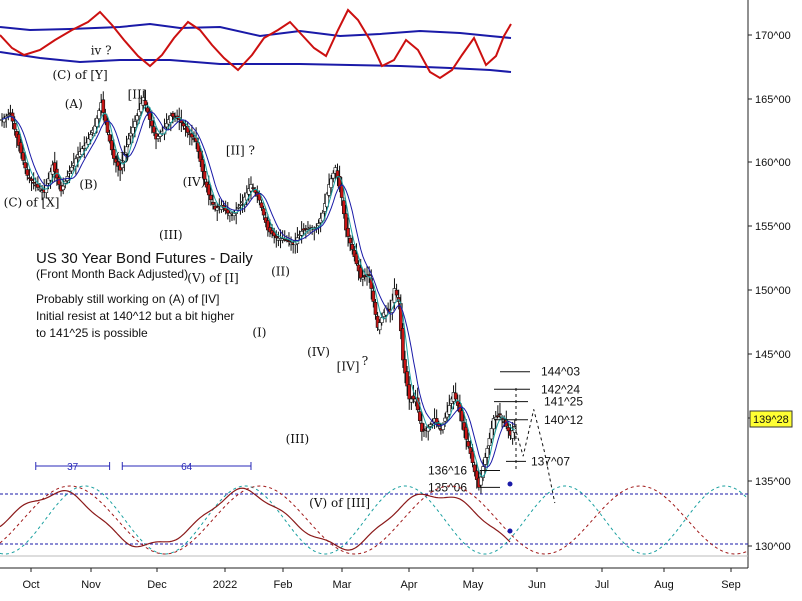 Image resolution: width=802 pixels, height=601 pixels. Describe the element at coordinates (256, 30) in the screenshot. I see `upper-band-line` at that location.